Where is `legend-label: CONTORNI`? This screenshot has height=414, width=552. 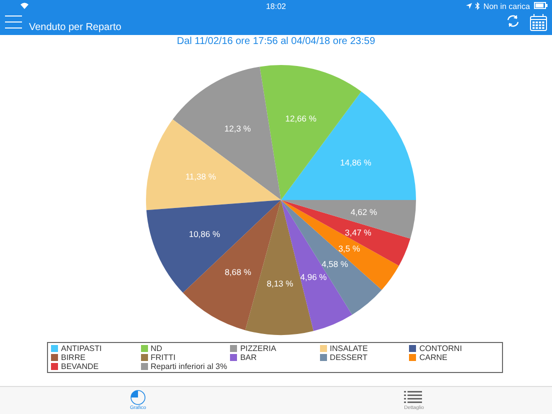
legend-label: CONTORNI is located at coordinates (440, 348).